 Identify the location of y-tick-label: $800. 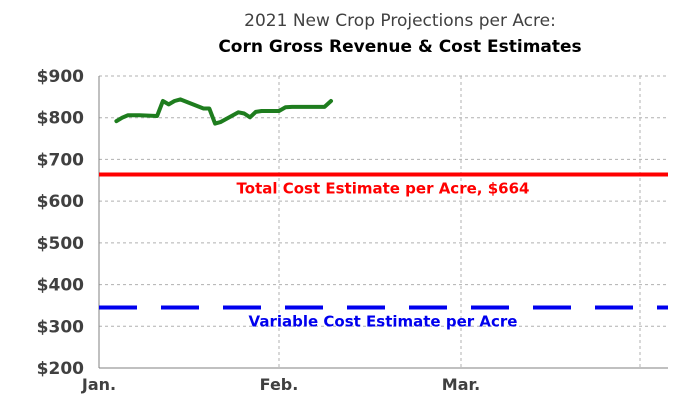
(60, 119).